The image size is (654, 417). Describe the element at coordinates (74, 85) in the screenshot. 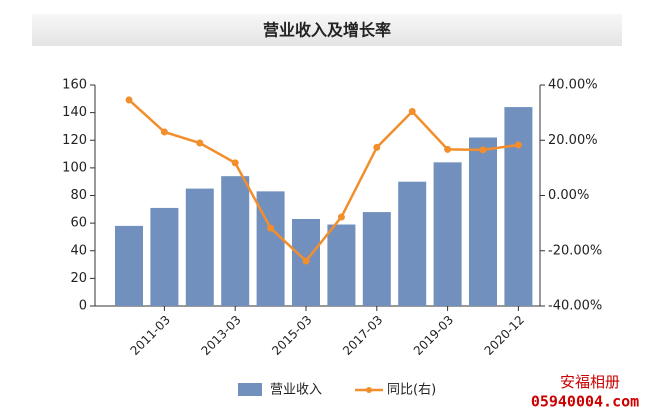

I see `y-tick-label: 160` at that location.